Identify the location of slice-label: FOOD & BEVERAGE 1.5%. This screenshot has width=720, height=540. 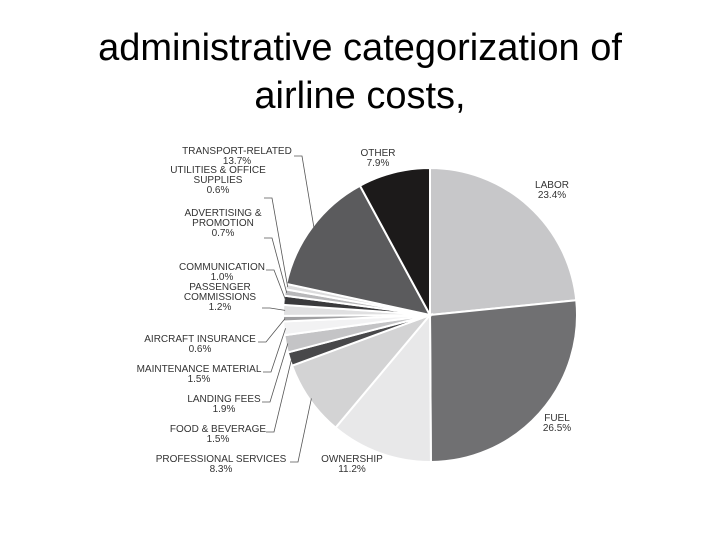
(218, 434).